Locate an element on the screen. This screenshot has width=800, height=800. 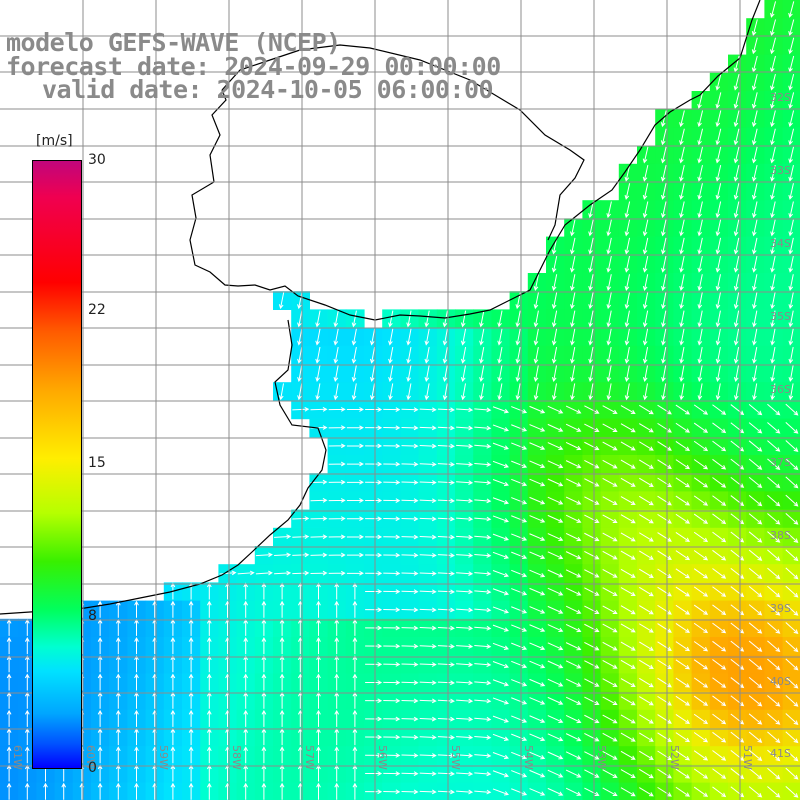
latitude-label: 36S is located at coordinates (780, 389).